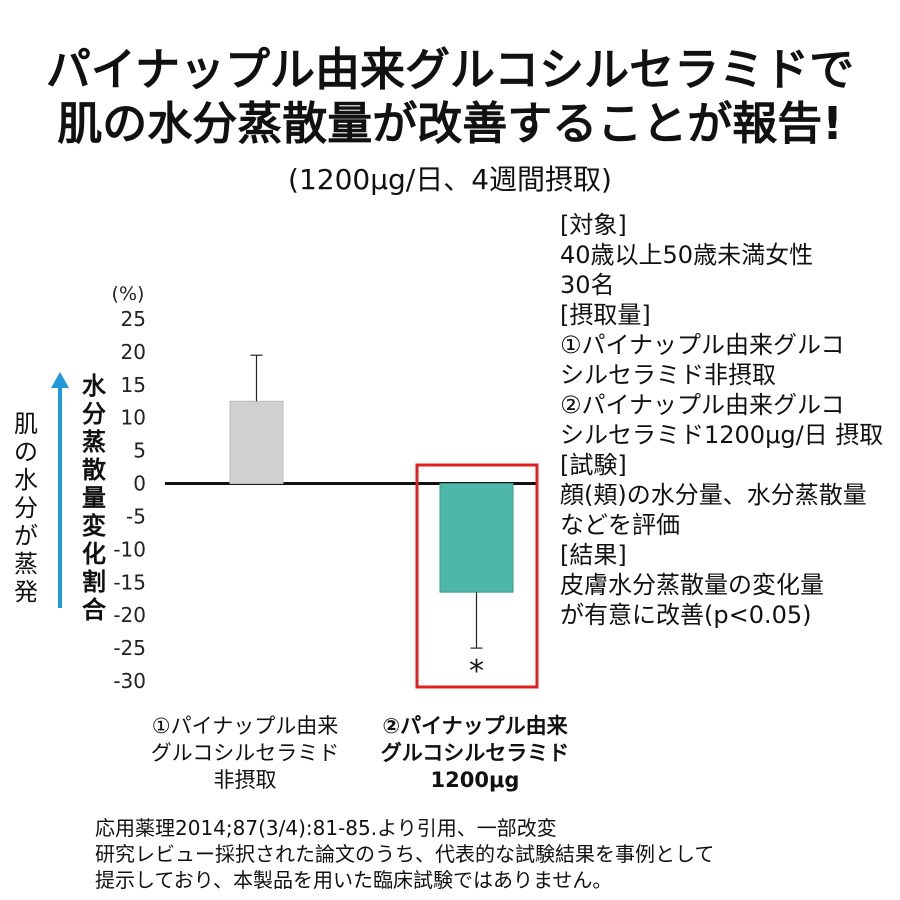  I want to click on y-axis-unit: (%), so click(128, 294).